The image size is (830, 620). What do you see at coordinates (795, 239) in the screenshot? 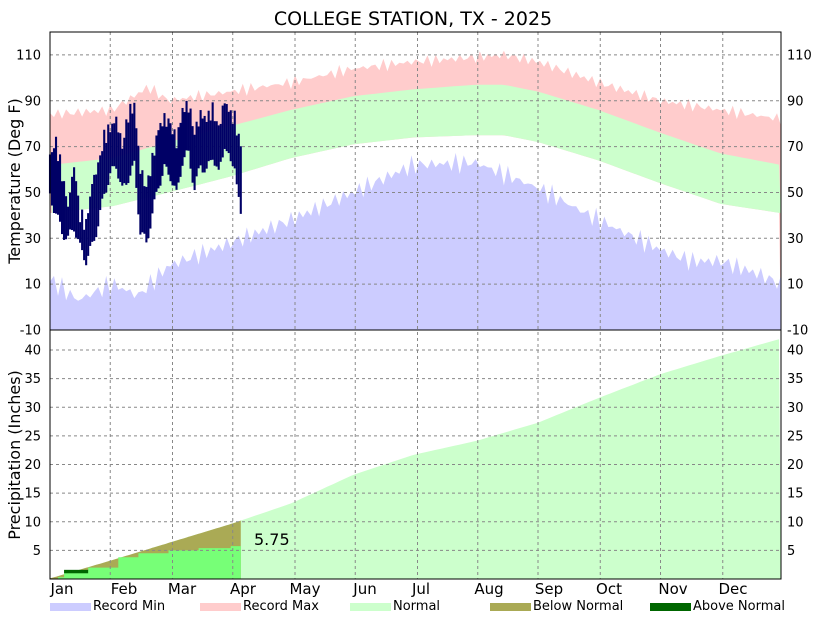
I see `temp-tick-label-right: 30` at bounding box center [795, 239].